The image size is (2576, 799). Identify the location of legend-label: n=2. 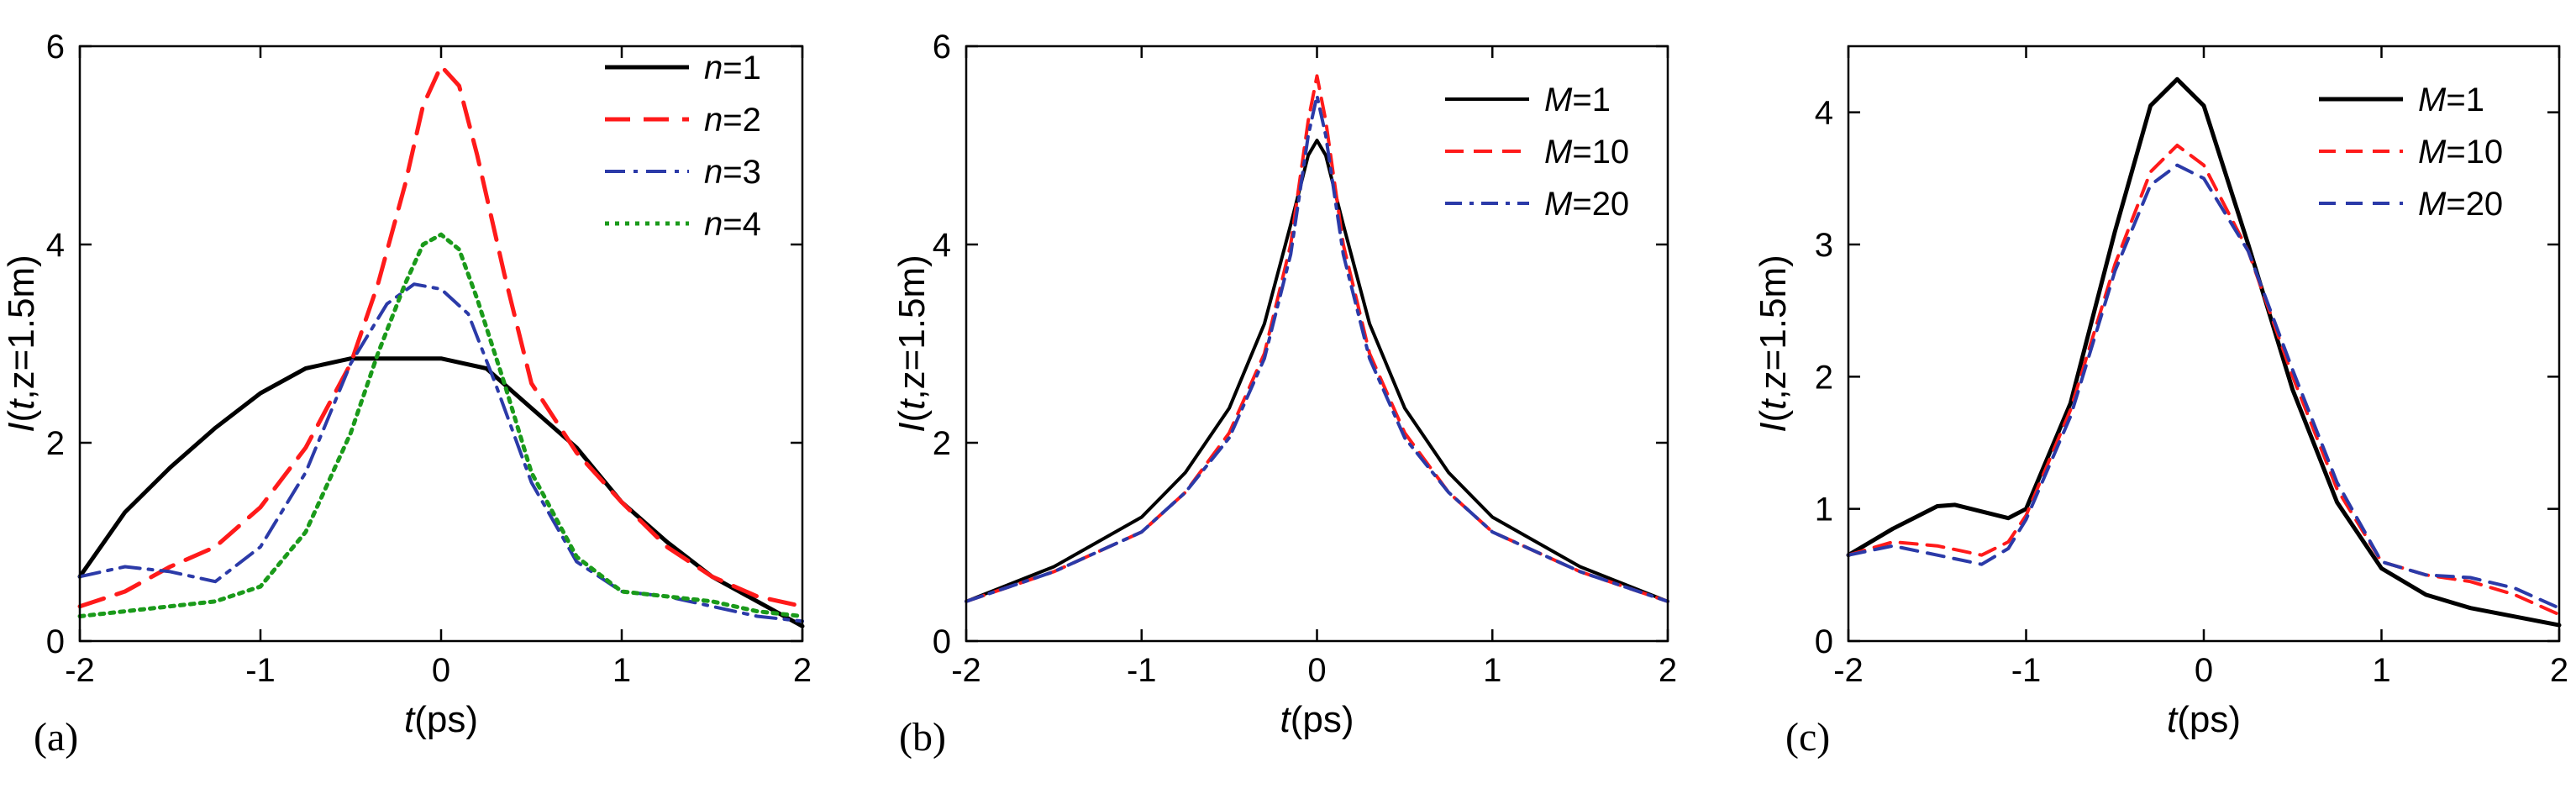
(732, 120).